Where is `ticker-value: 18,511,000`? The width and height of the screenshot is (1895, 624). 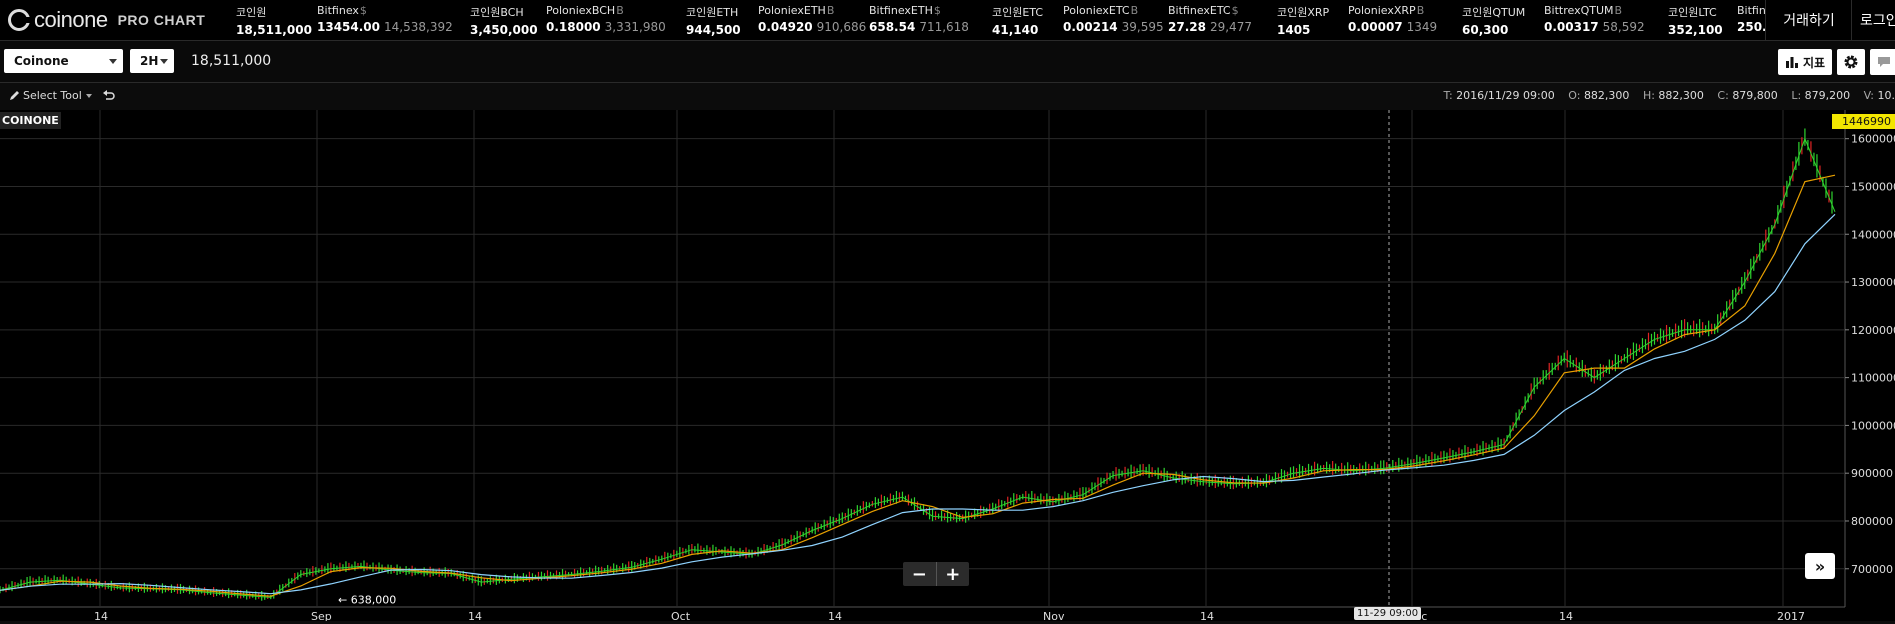 ticker-value: 18,511,000 is located at coordinates (276, 30).